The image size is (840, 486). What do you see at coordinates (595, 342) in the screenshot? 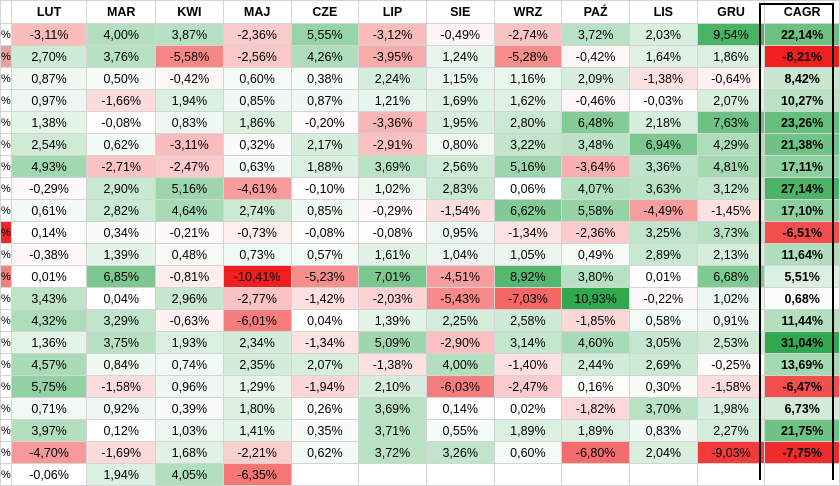
I see `month-cell: 4,60%` at bounding box center [595, 342].